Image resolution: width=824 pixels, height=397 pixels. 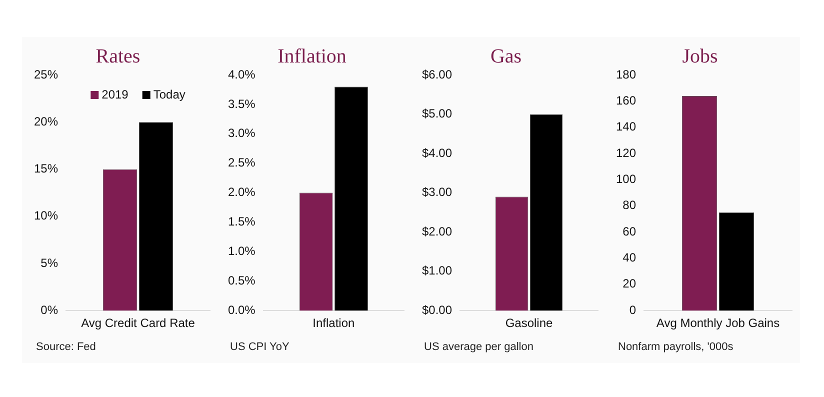 I want to click on y-tick-label: 1.0%, so click(x=242, y=251).